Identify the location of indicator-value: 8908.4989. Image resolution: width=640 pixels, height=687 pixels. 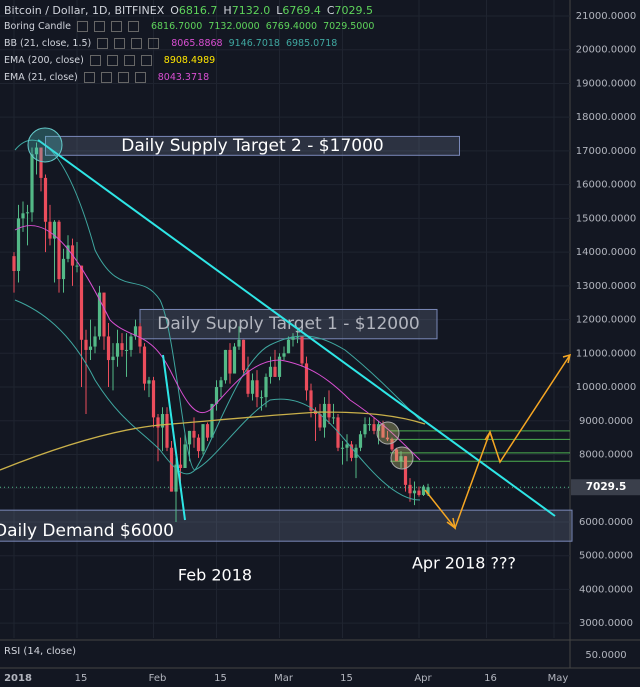
(189, 60).